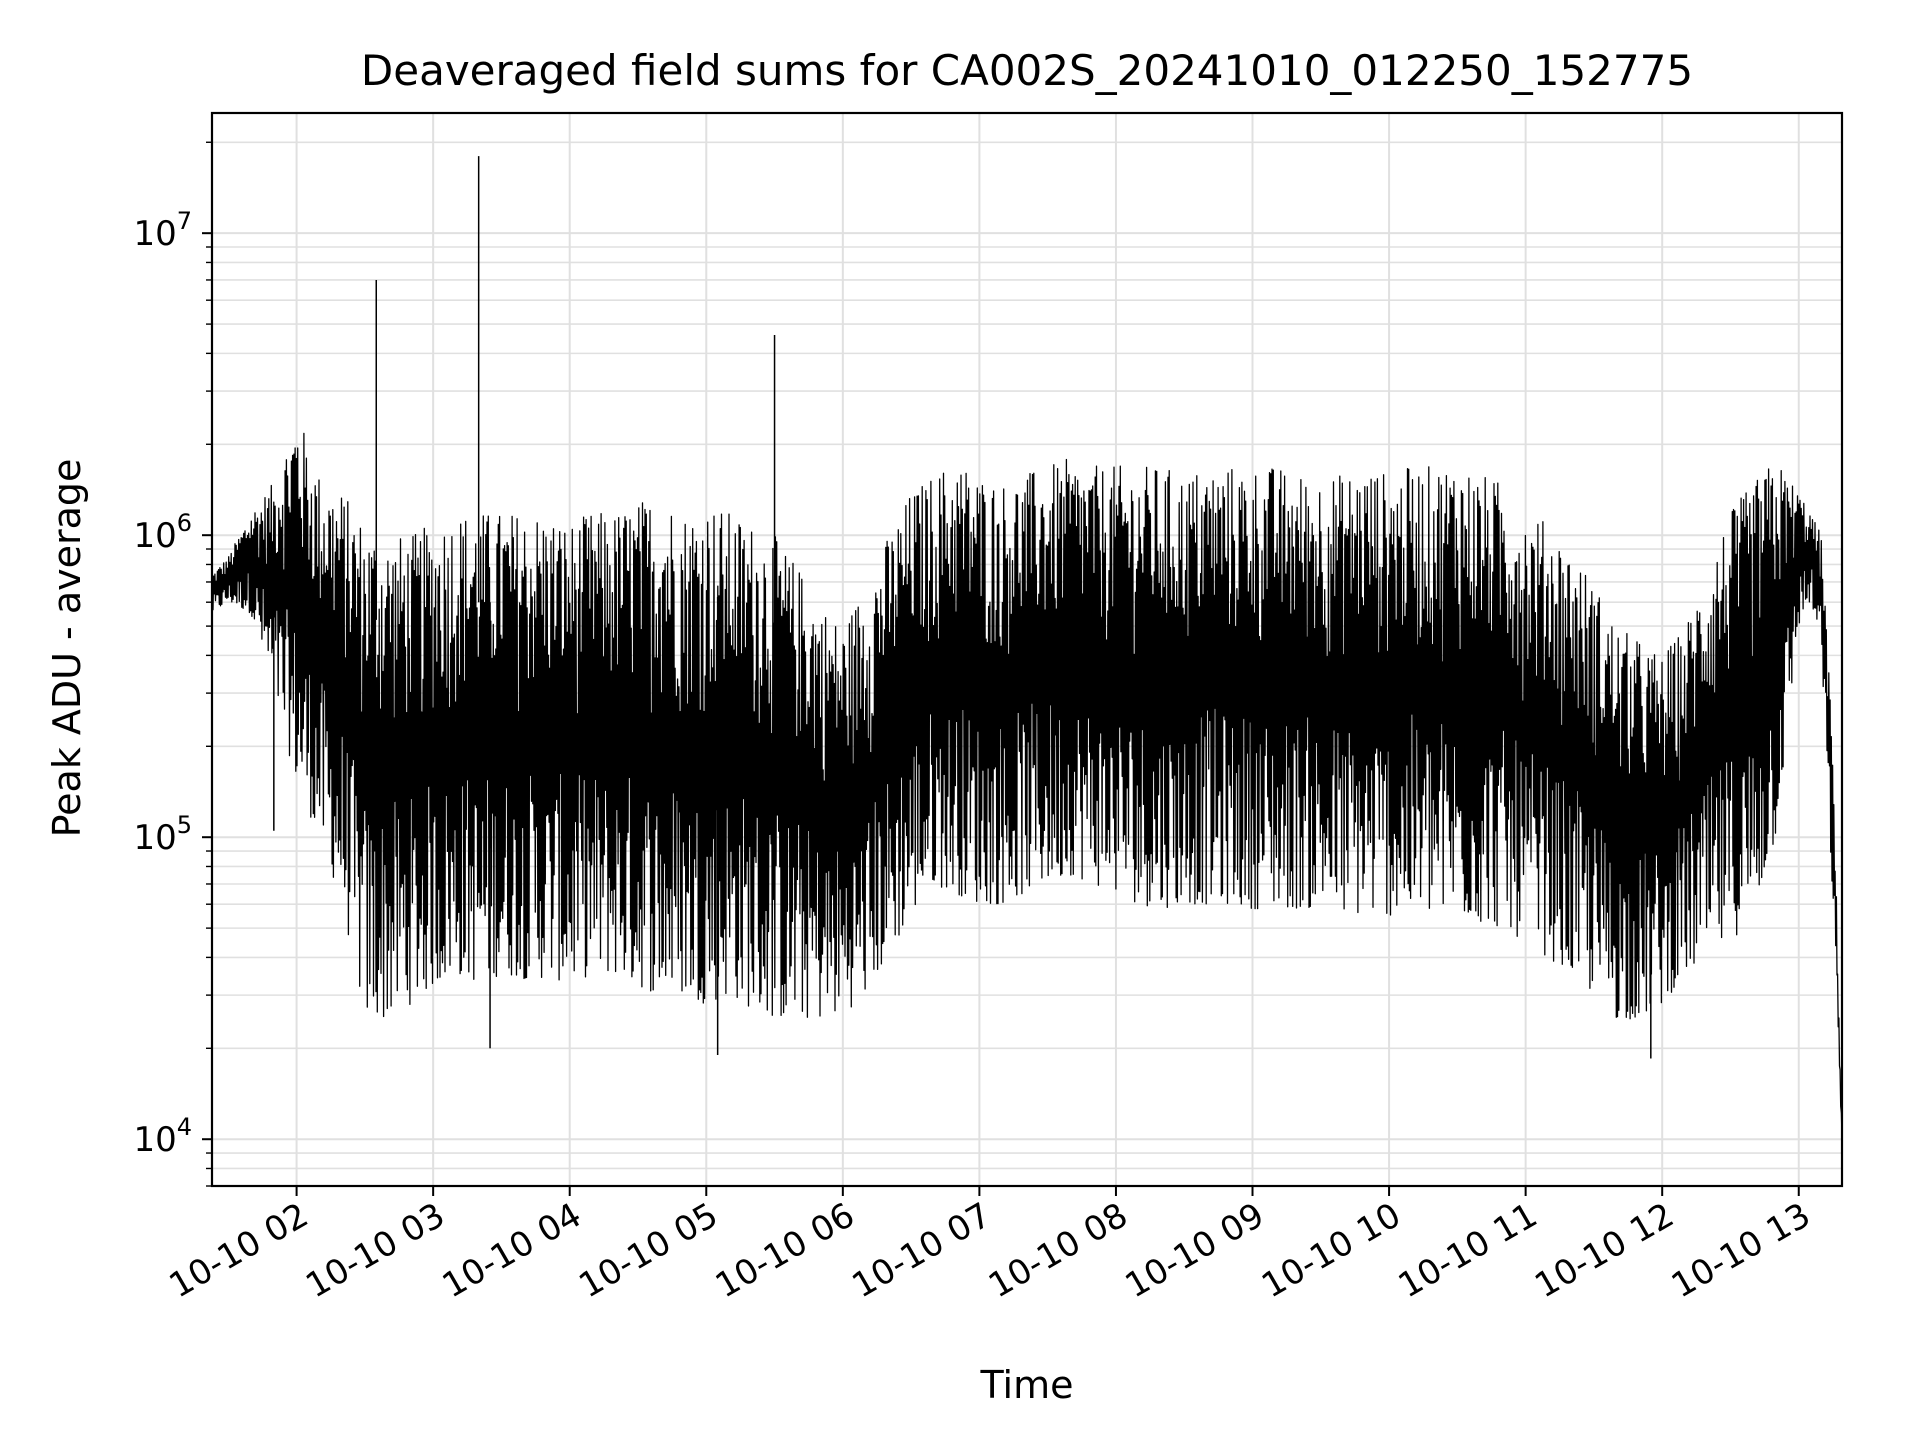 This screenshot has width=1920, height=1440. What do you see at coordinates (921, 1250) in the screenshot?
I see `x-tick-label: 10-10 07` at bounding box center [921, 1250].